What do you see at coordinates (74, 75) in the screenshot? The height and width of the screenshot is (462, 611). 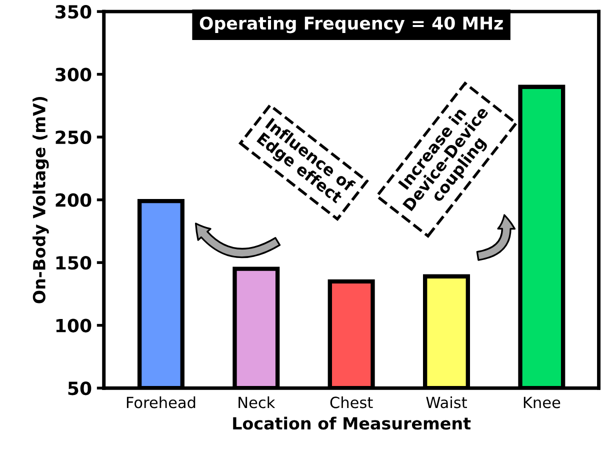 I see `y-tick-label: 300` at bounding box center [74, 75].